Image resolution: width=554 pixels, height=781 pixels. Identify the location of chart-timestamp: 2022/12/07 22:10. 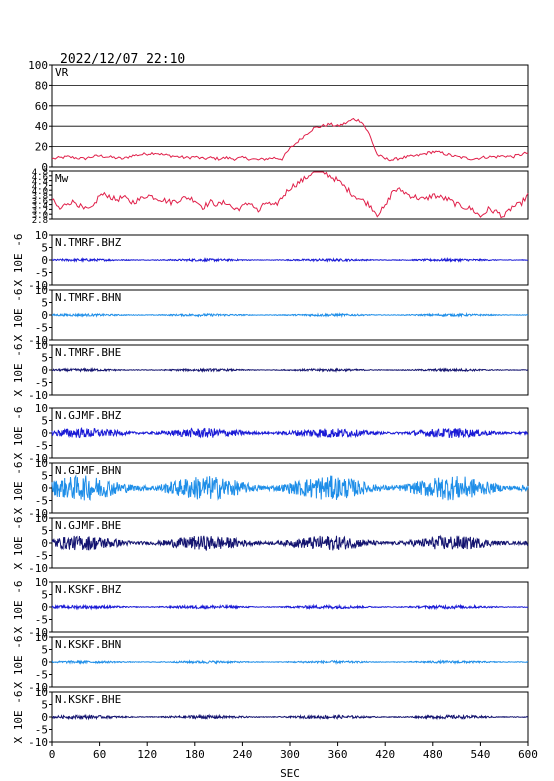
(122, 59).